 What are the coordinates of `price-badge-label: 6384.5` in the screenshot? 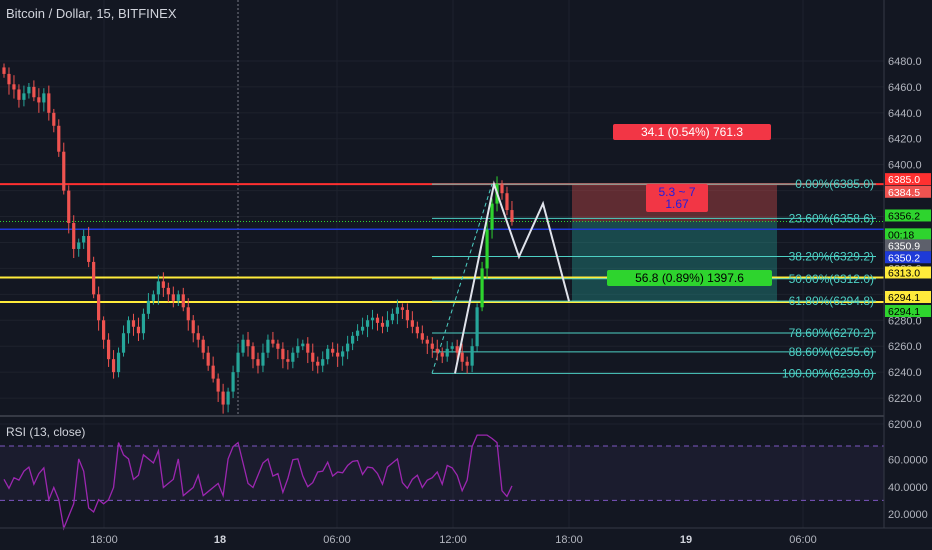 It's located at (904, 193).